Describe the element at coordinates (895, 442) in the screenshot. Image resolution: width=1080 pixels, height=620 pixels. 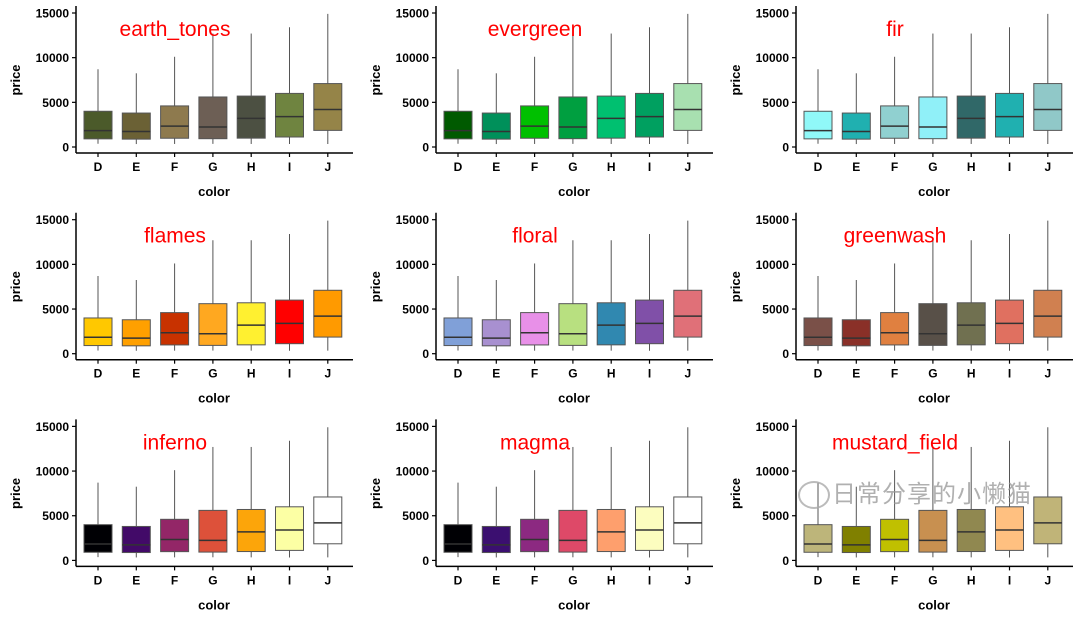
I see `panel-title: mustard_field` at that location.